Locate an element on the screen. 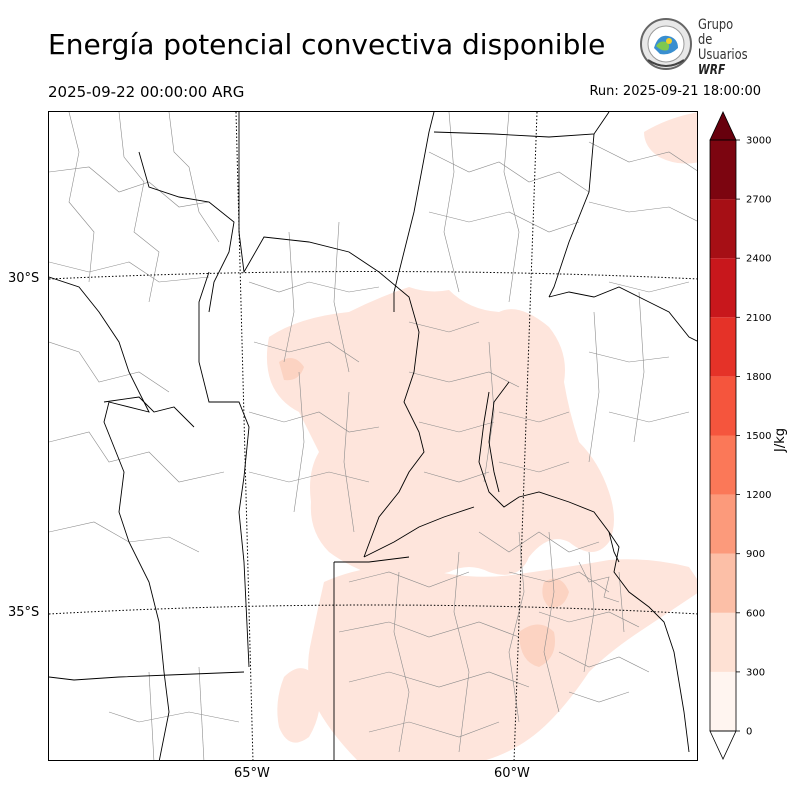 This screenshot has height=800, width=800. colorbar-ticks: 0 300 600 900 1200 1500 1800 2100 2400 2700 3000 is located at coordinates (753, 437).